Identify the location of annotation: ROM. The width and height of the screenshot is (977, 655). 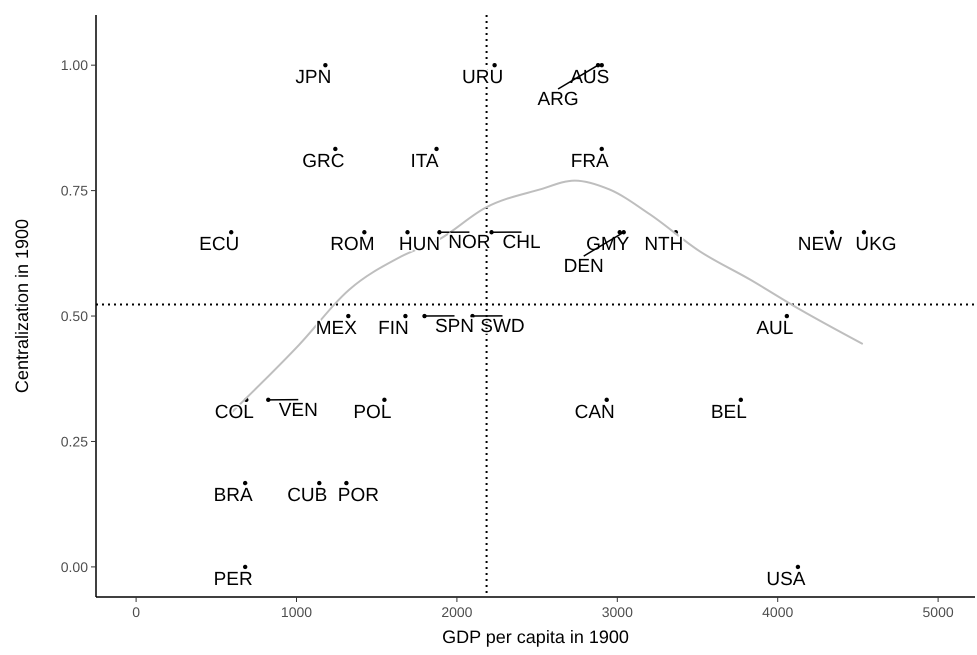
(352, 245).